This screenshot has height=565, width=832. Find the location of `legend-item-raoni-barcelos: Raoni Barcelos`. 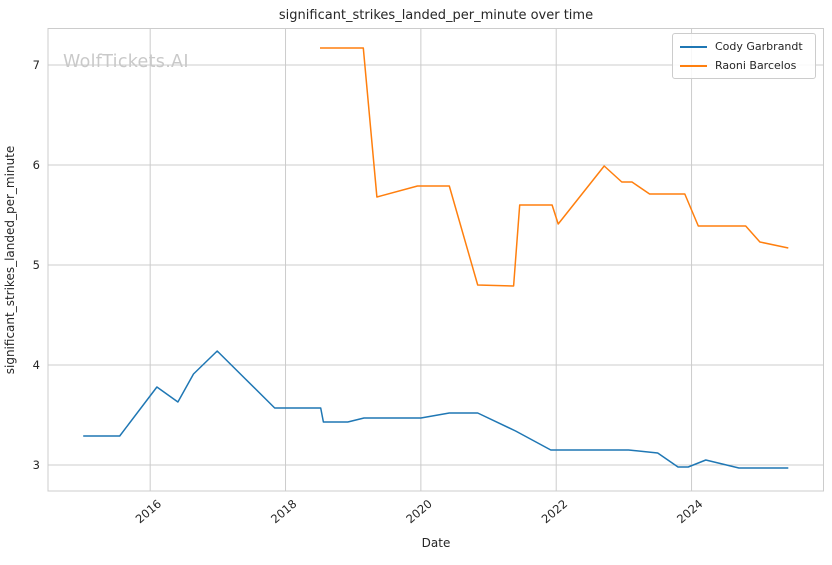

legend-item-raoni-barcelos: Raoni Barcelos is located at coordinates (744, 66).